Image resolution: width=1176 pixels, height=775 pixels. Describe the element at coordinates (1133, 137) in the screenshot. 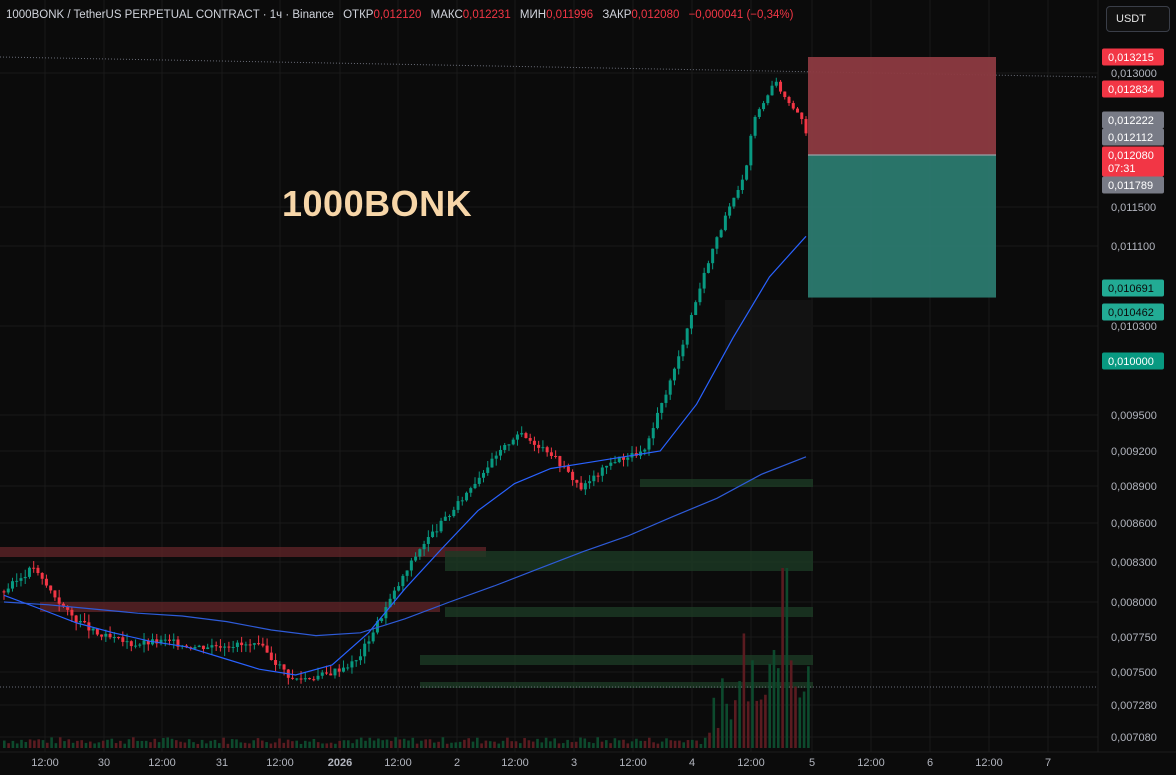

I see `price-badge` at that location.